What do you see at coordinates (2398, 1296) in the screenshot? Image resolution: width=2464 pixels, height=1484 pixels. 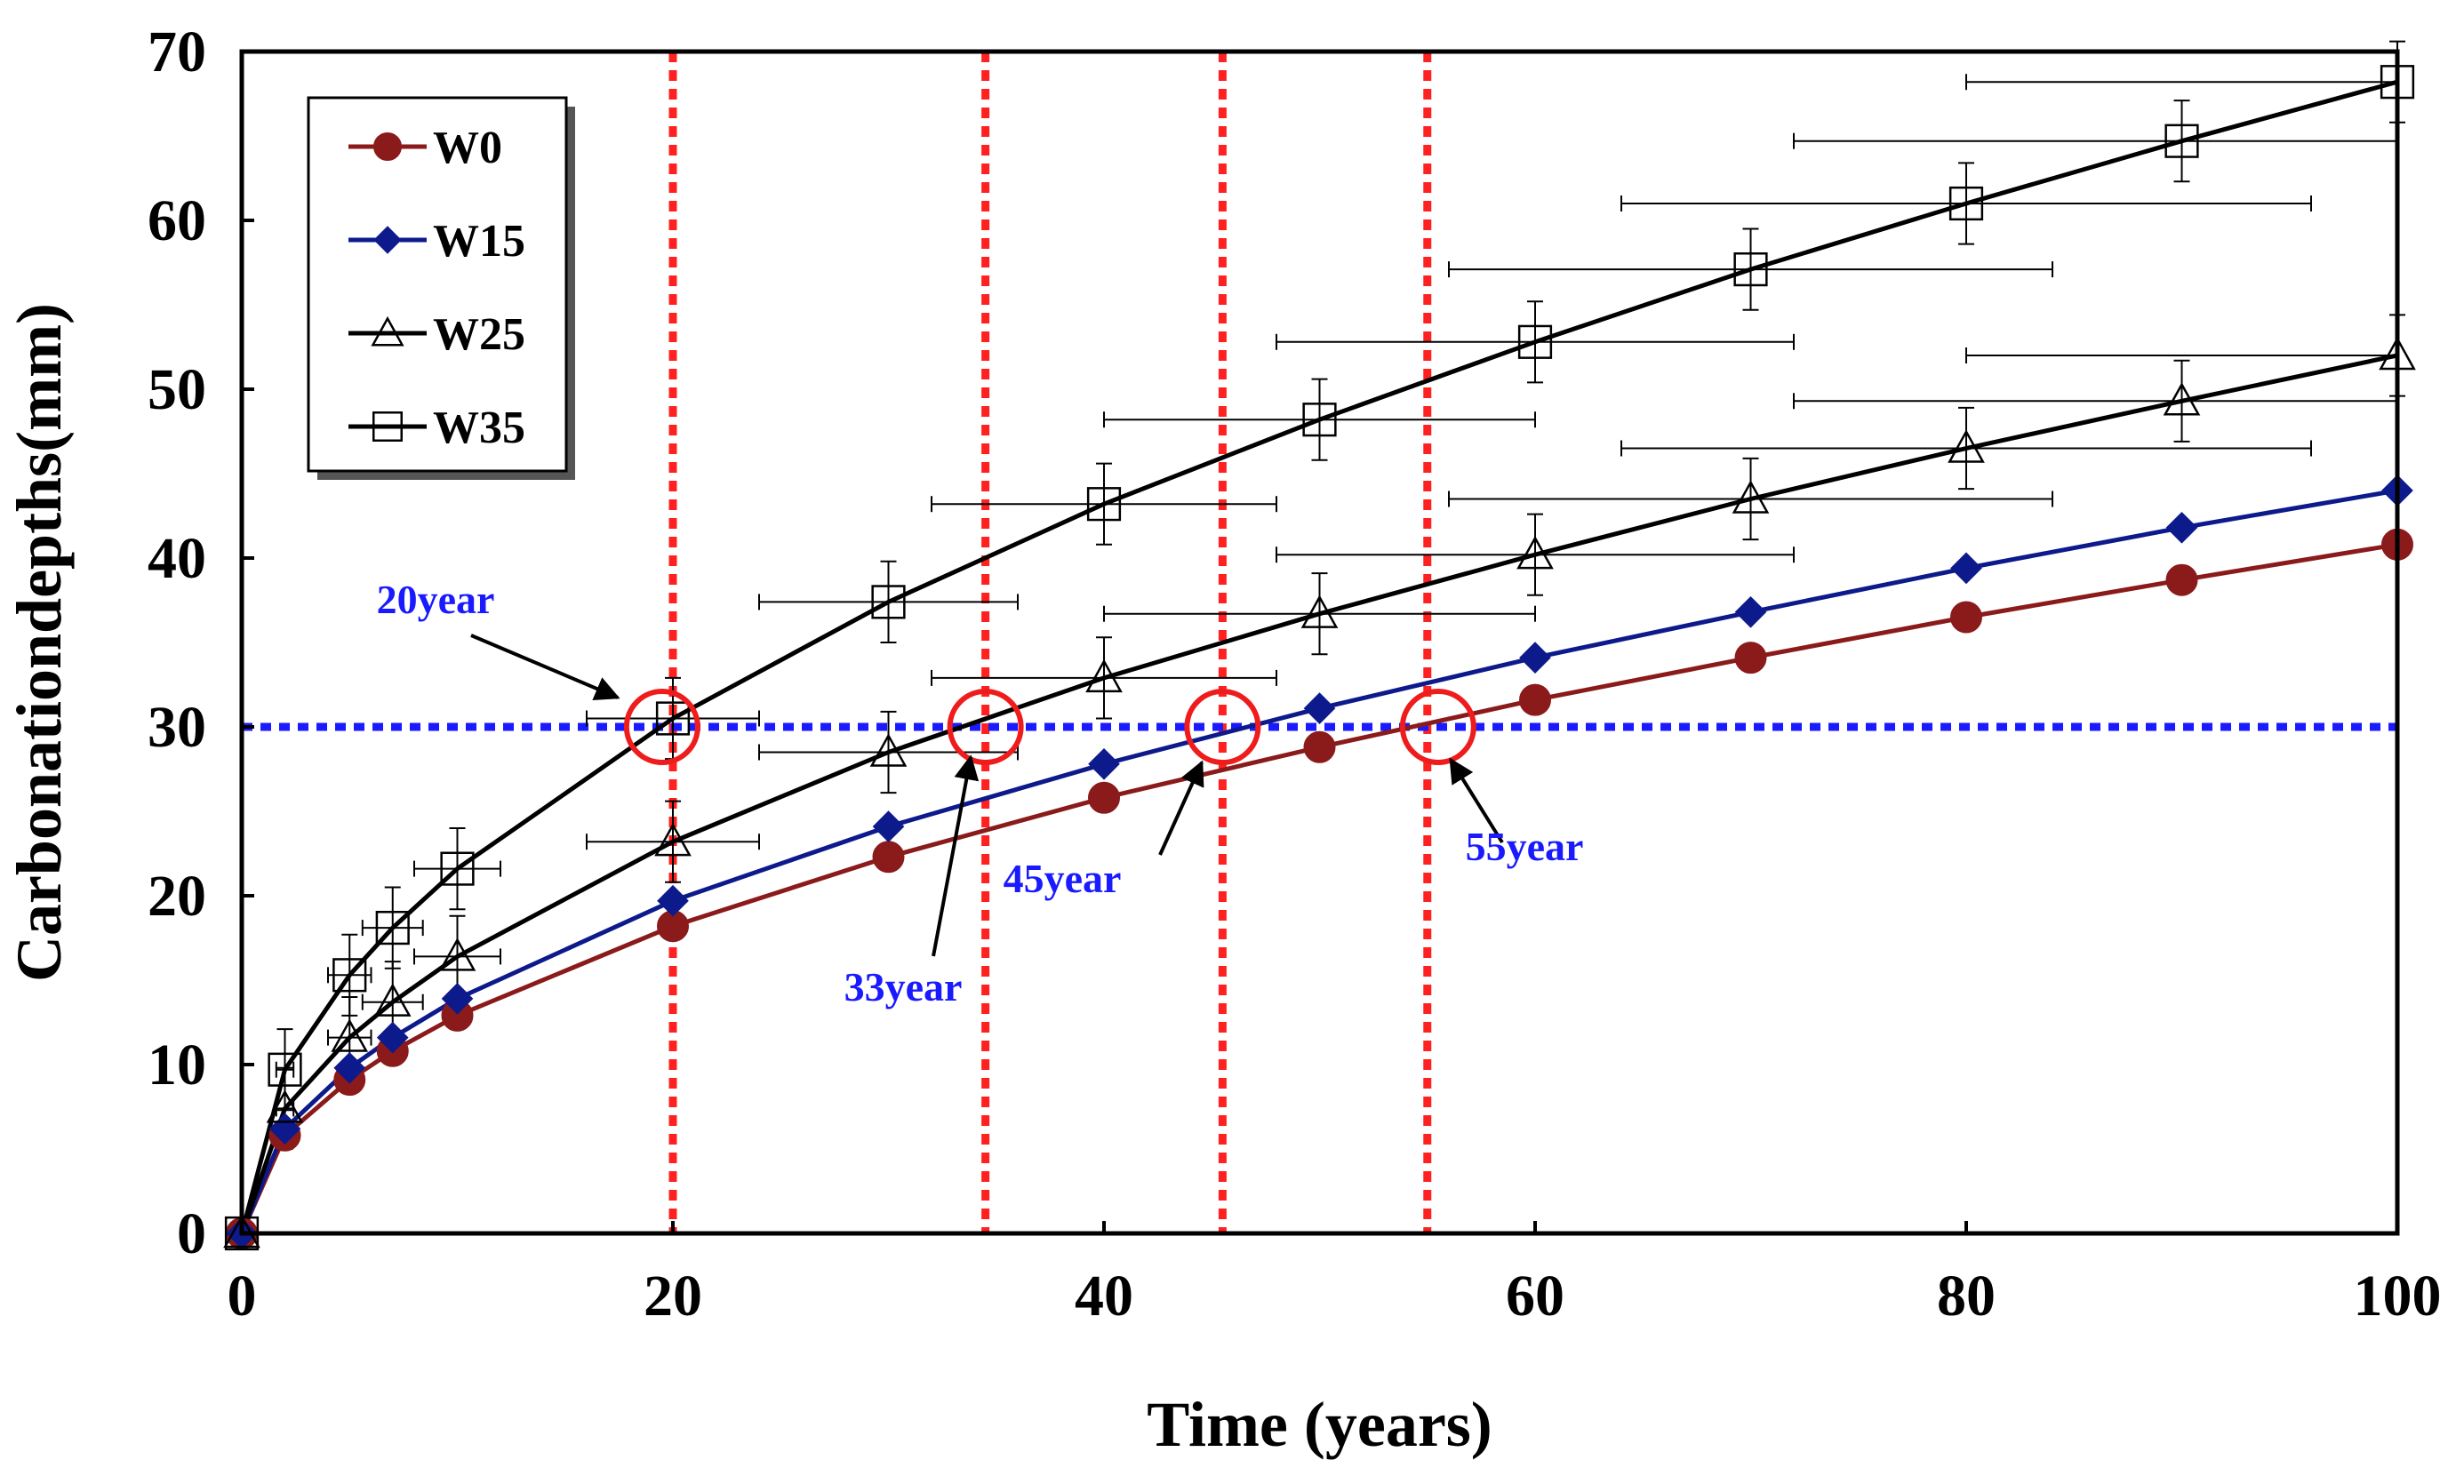 I see `x-tick-label-100: 100` at bounding box center [2398, 1296].